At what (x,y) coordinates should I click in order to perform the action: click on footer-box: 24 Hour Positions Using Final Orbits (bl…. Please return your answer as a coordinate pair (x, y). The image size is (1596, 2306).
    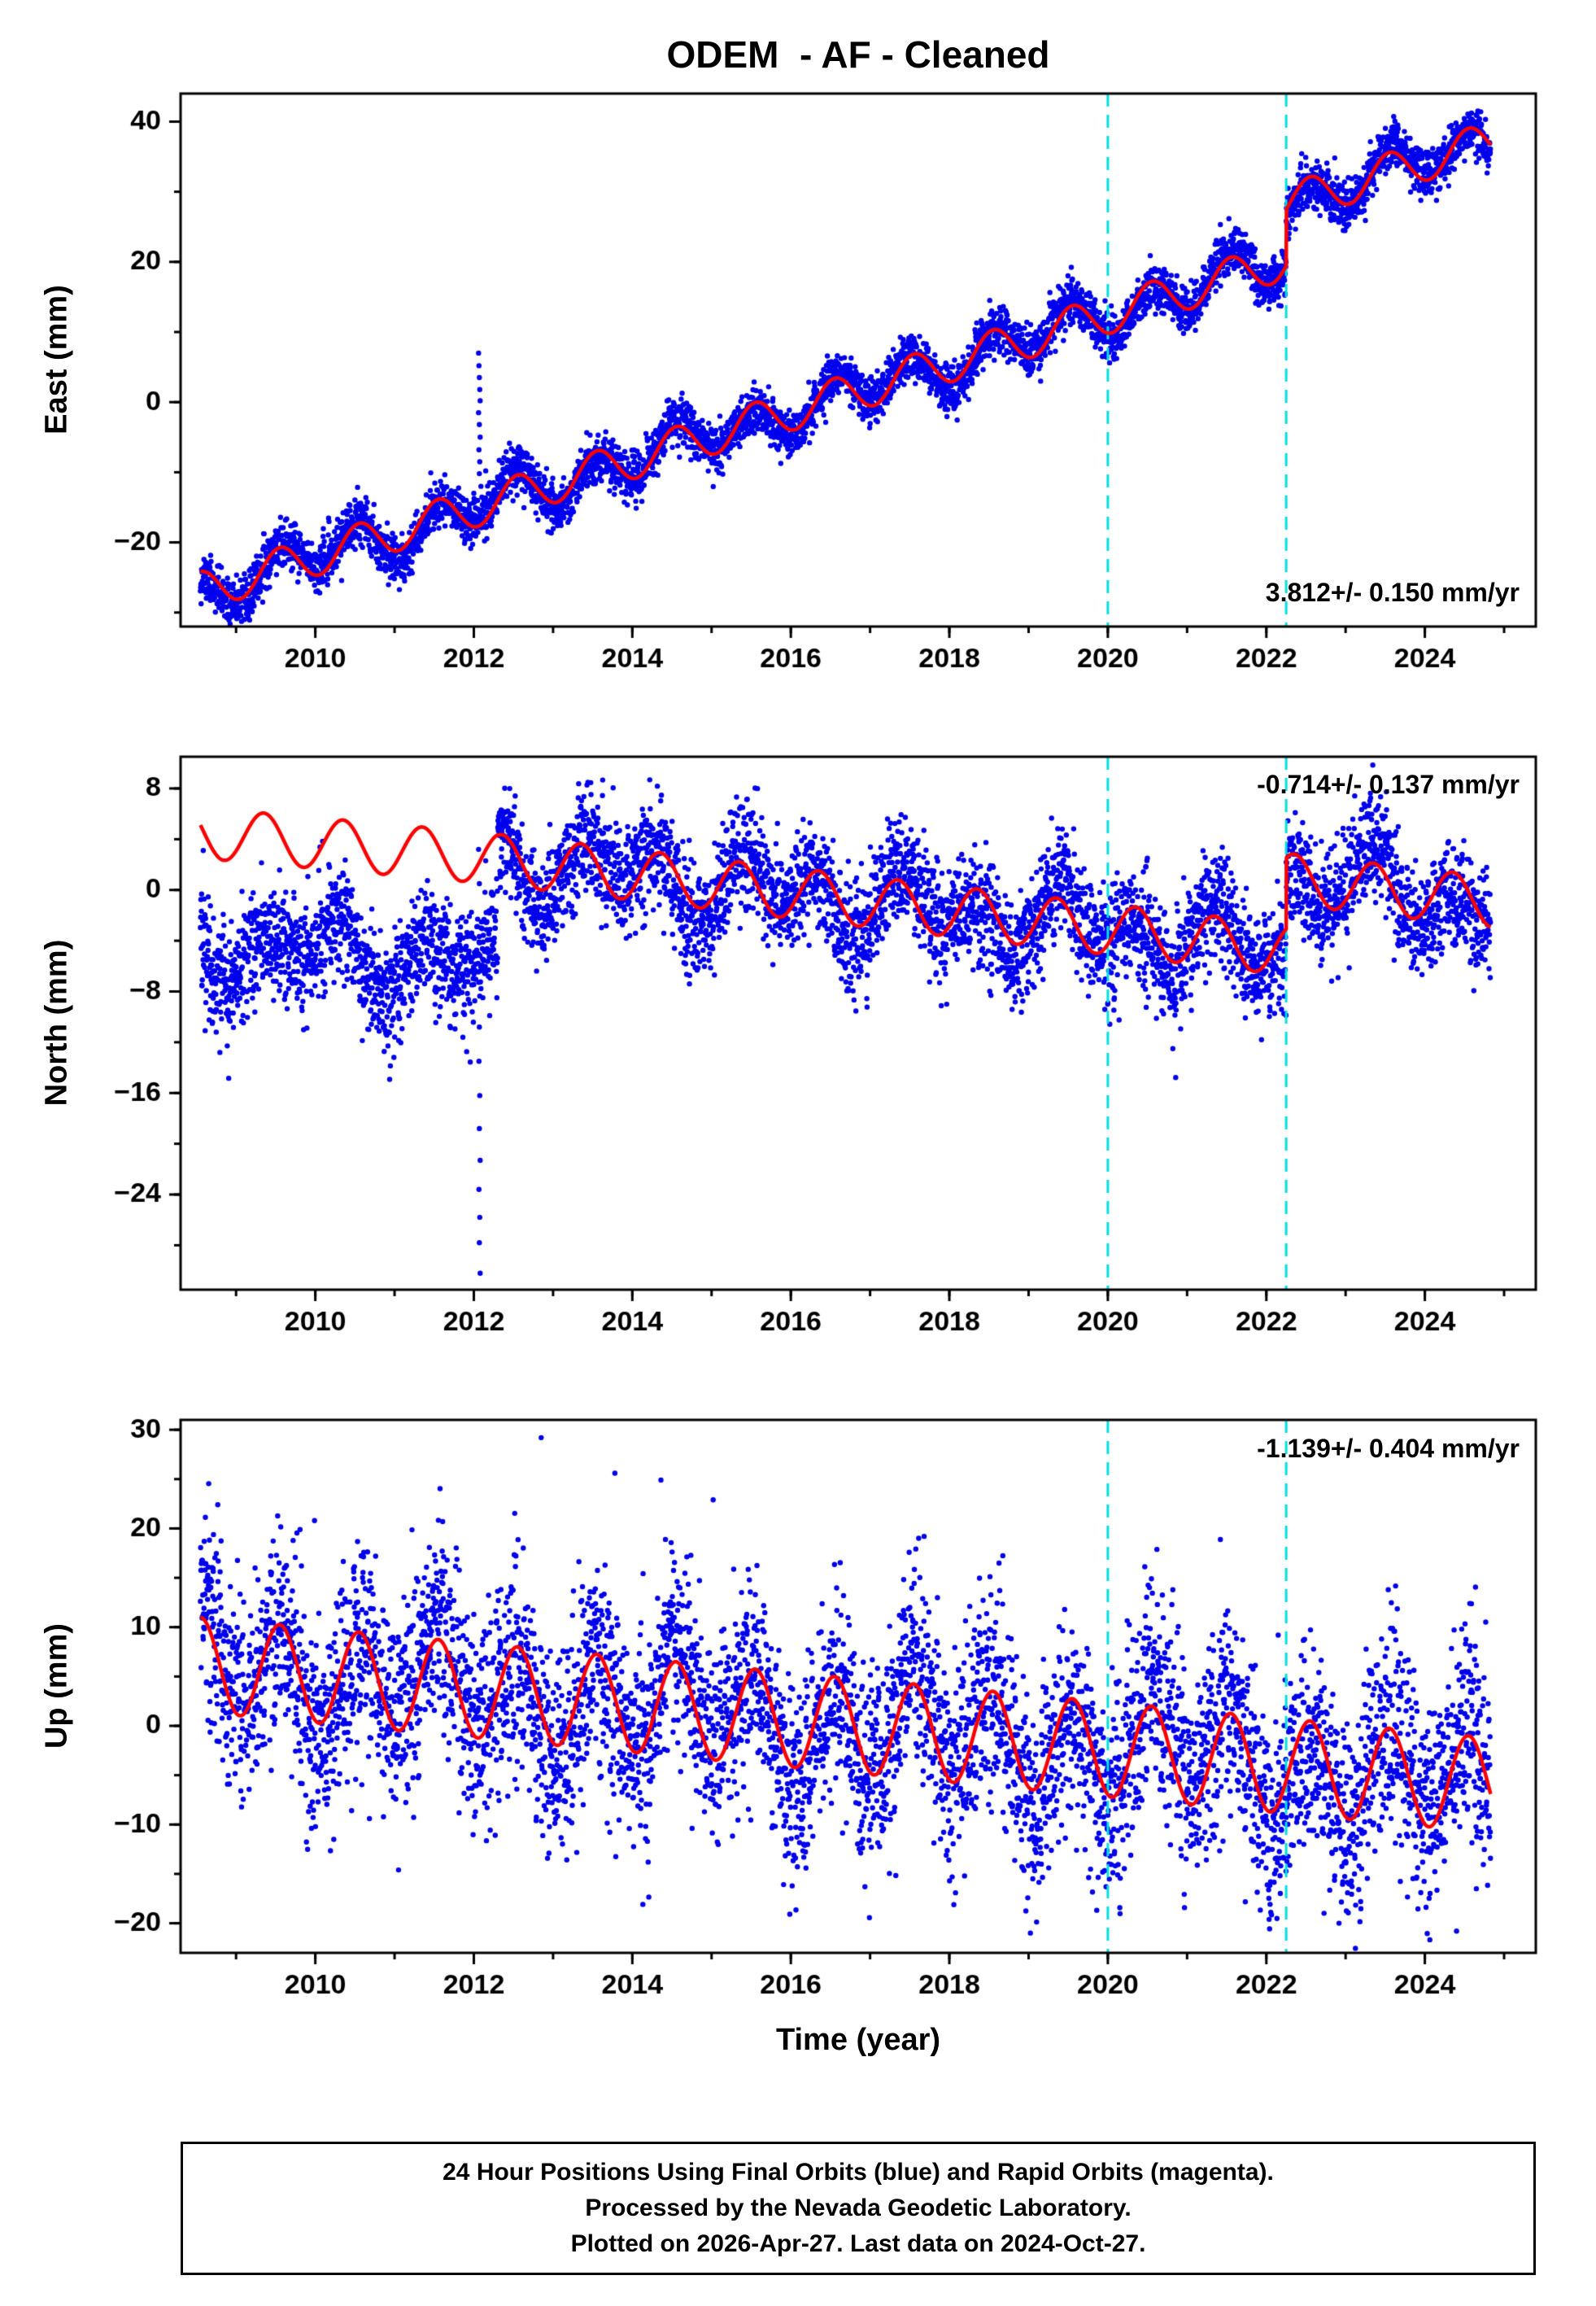
    Looking at the image, I should click on (858, 2208).